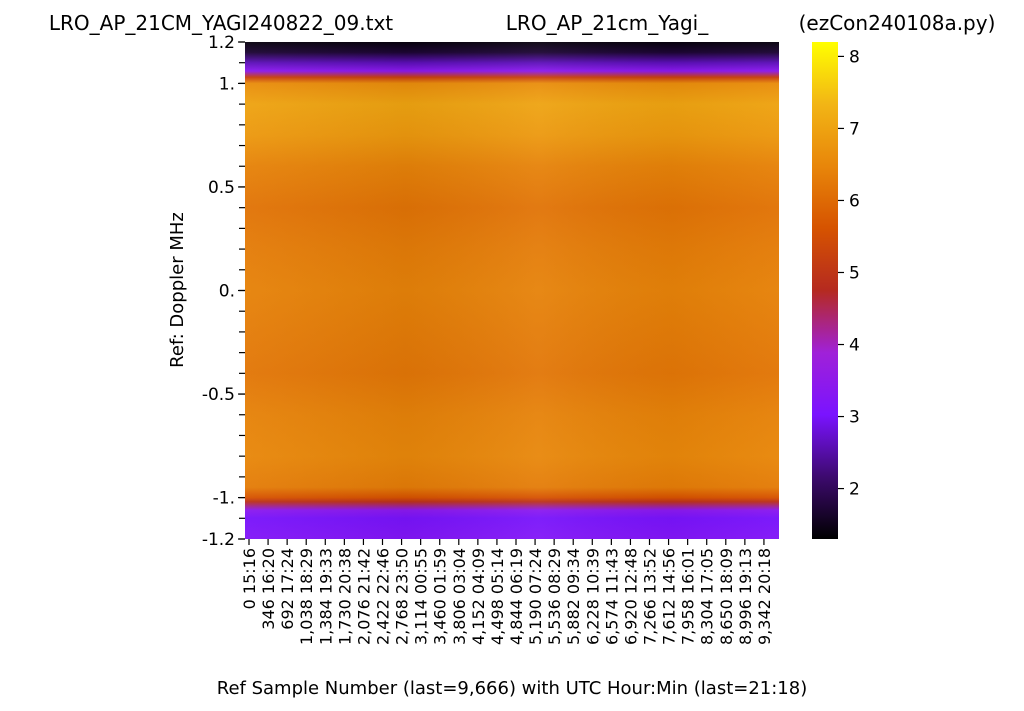 The width and height of the screenshot is (1024, 711). What do you see at coordinates (630, 596) in the screenshot?
I see `x-tick-label: 6,920 12:48` at bounding box center [630, 596].